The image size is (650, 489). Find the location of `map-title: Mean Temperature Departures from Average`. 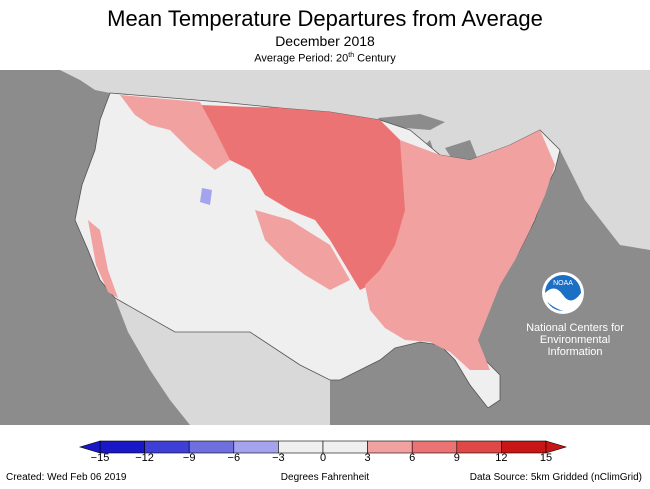

map-title: Mean Temperature Departures from Average is located at coordinates (325, 18).